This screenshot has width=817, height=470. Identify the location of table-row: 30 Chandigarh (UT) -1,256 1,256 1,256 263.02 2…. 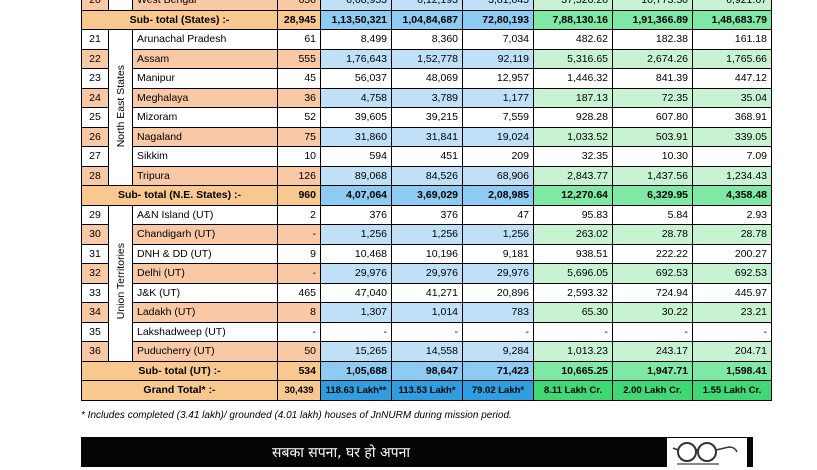
(426, 234).